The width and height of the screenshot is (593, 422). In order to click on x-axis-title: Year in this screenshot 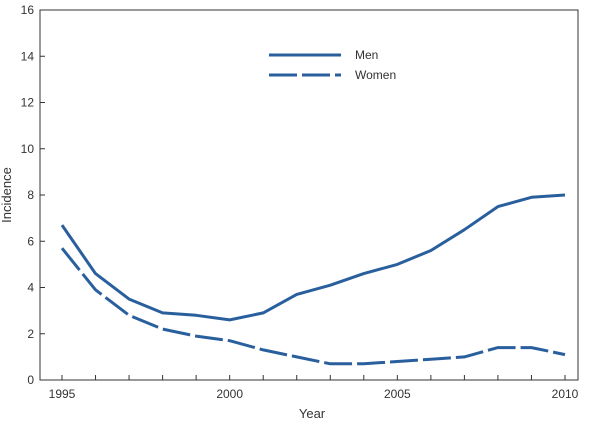, I will do `click(312, 413)`.